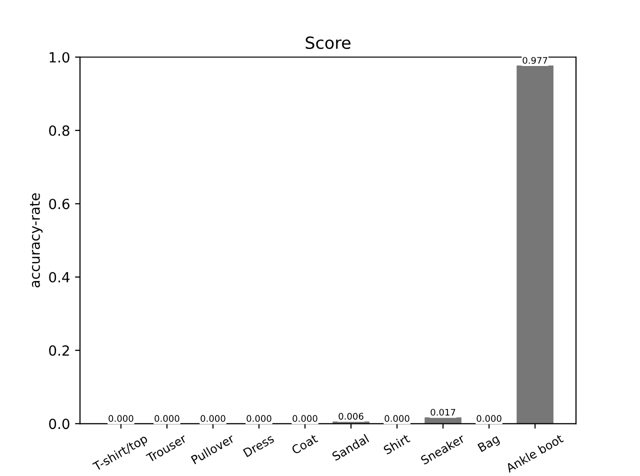 The height and width of the screenshot is (476, 640). I want to click on y-axis-title: accuracy-rate, so click(36, 240).